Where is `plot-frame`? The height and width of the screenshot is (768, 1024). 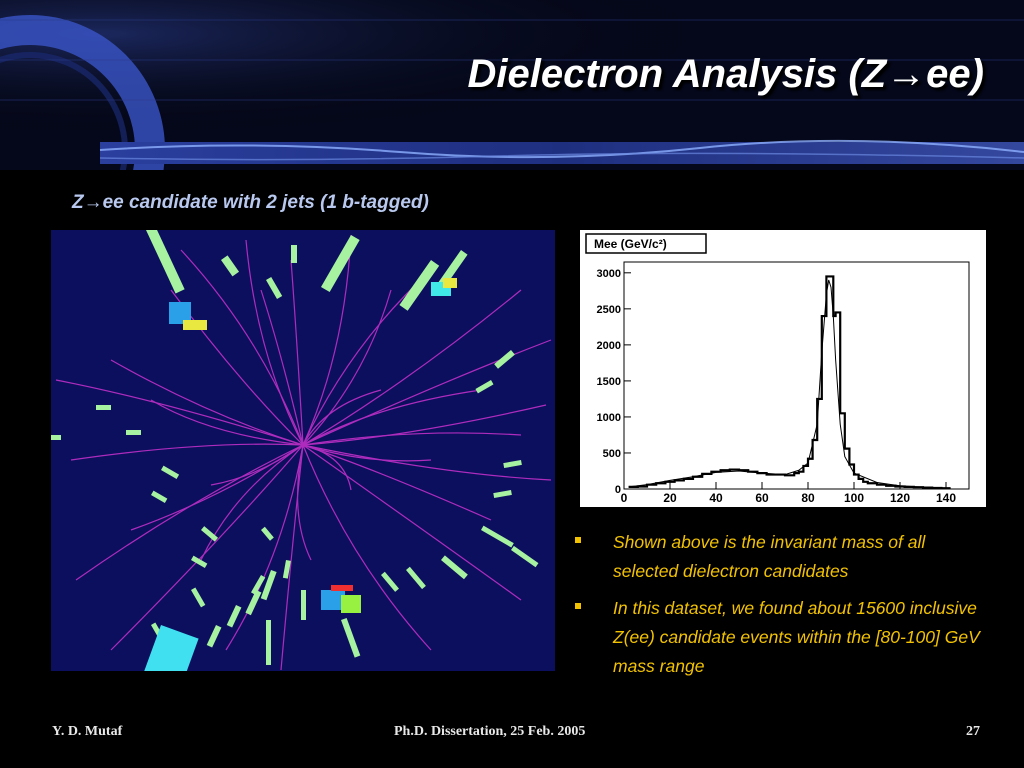
plot-frame is located at coordinates (796, 375).